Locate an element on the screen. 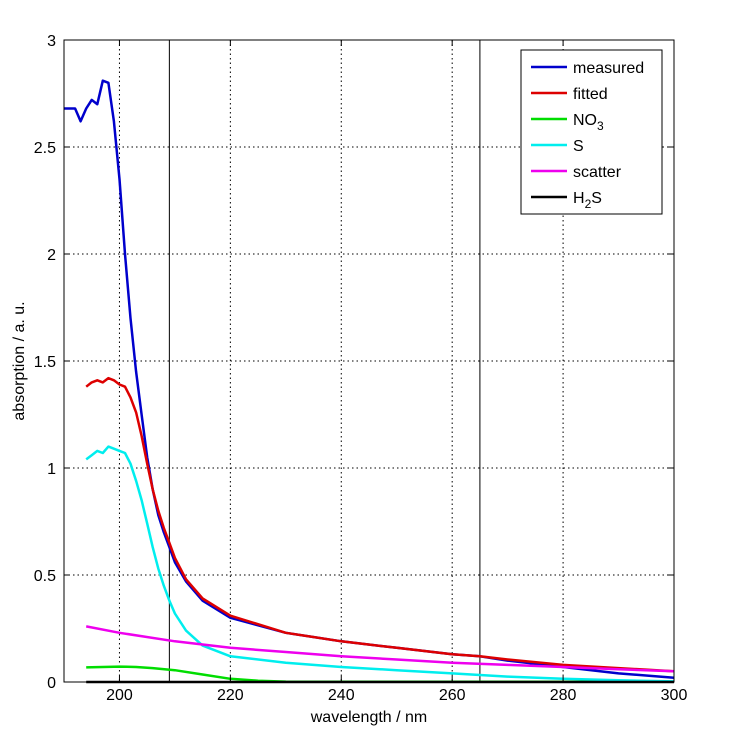  legend-entry: scatter is located at coordinates (597, 172).